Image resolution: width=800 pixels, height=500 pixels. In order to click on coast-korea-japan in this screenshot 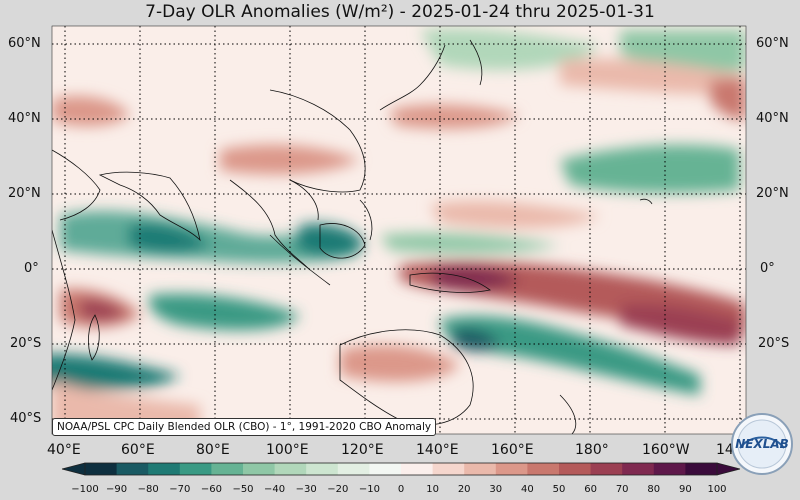, I will do `click(412, 77)`.